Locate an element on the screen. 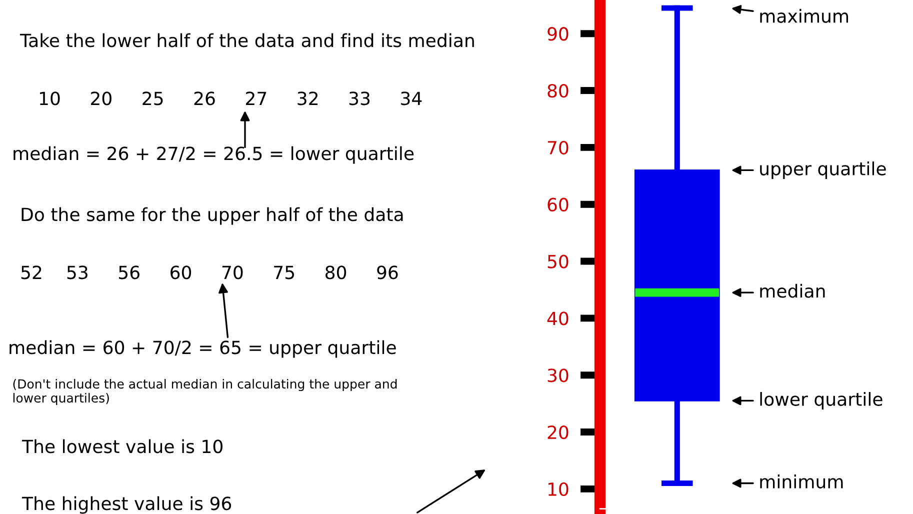  y-tick-label: 10 is located at coordinates (558, 489).